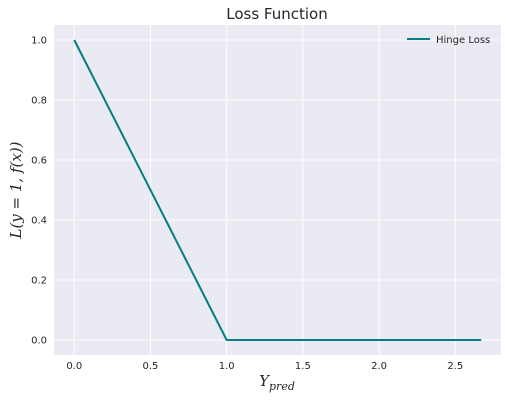  I want to click on y-tick-label: 0.2, so click(39, 281).